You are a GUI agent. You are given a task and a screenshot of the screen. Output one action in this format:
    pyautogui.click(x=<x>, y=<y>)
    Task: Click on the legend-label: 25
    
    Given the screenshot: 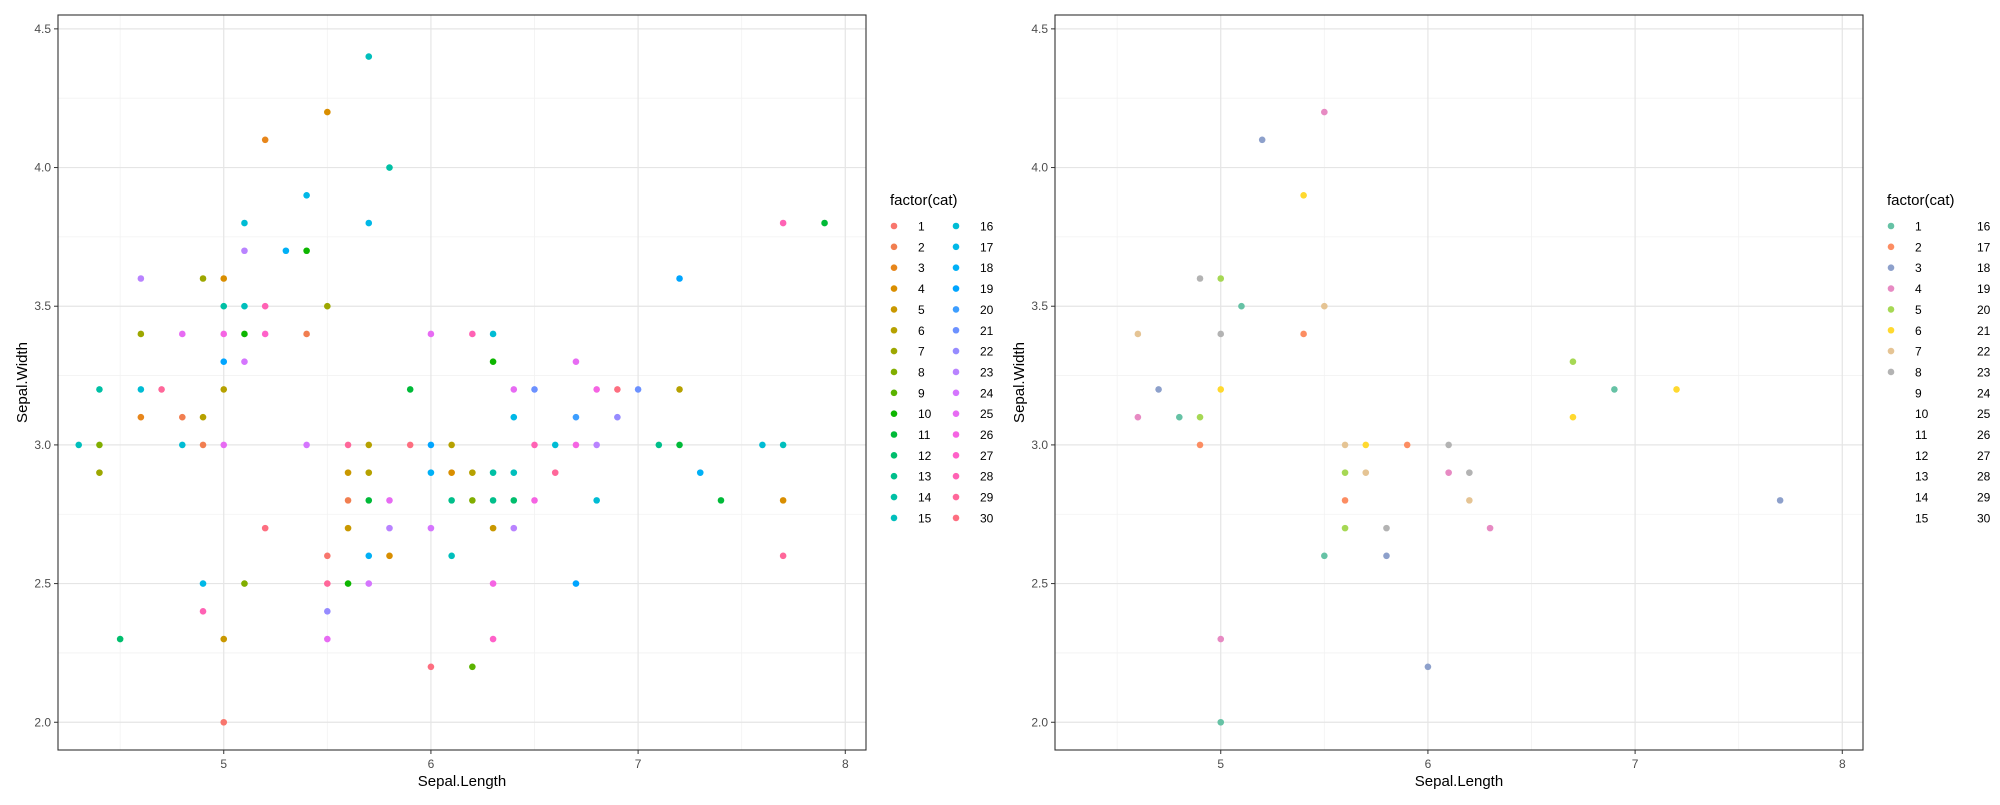 What is the action you would take?
    pyautogui.click(x=1984, y=414)
    